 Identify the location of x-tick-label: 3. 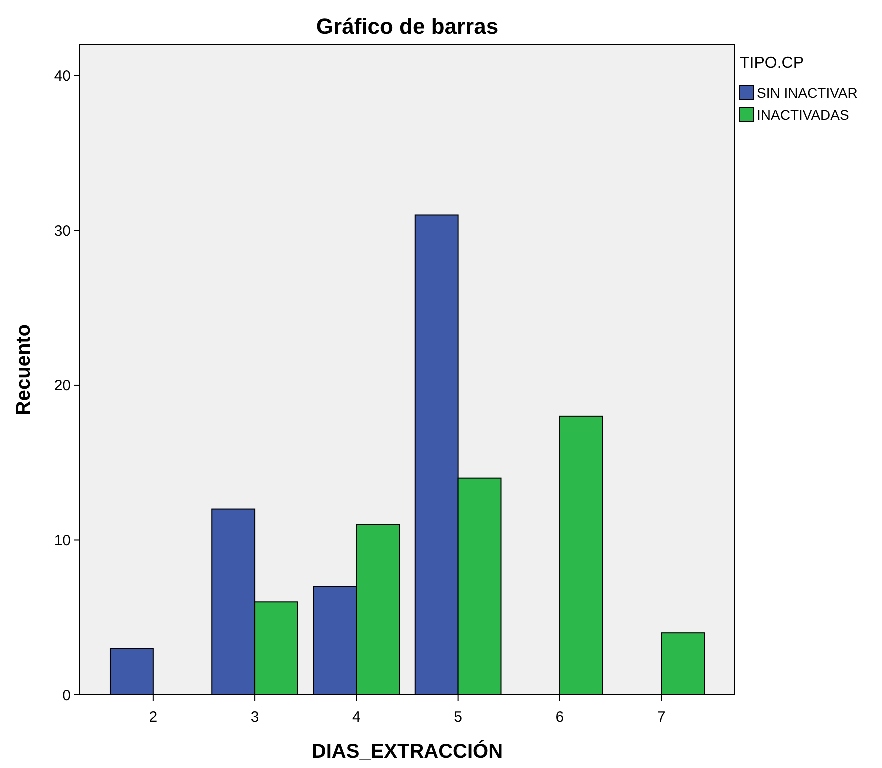
(255, 717).